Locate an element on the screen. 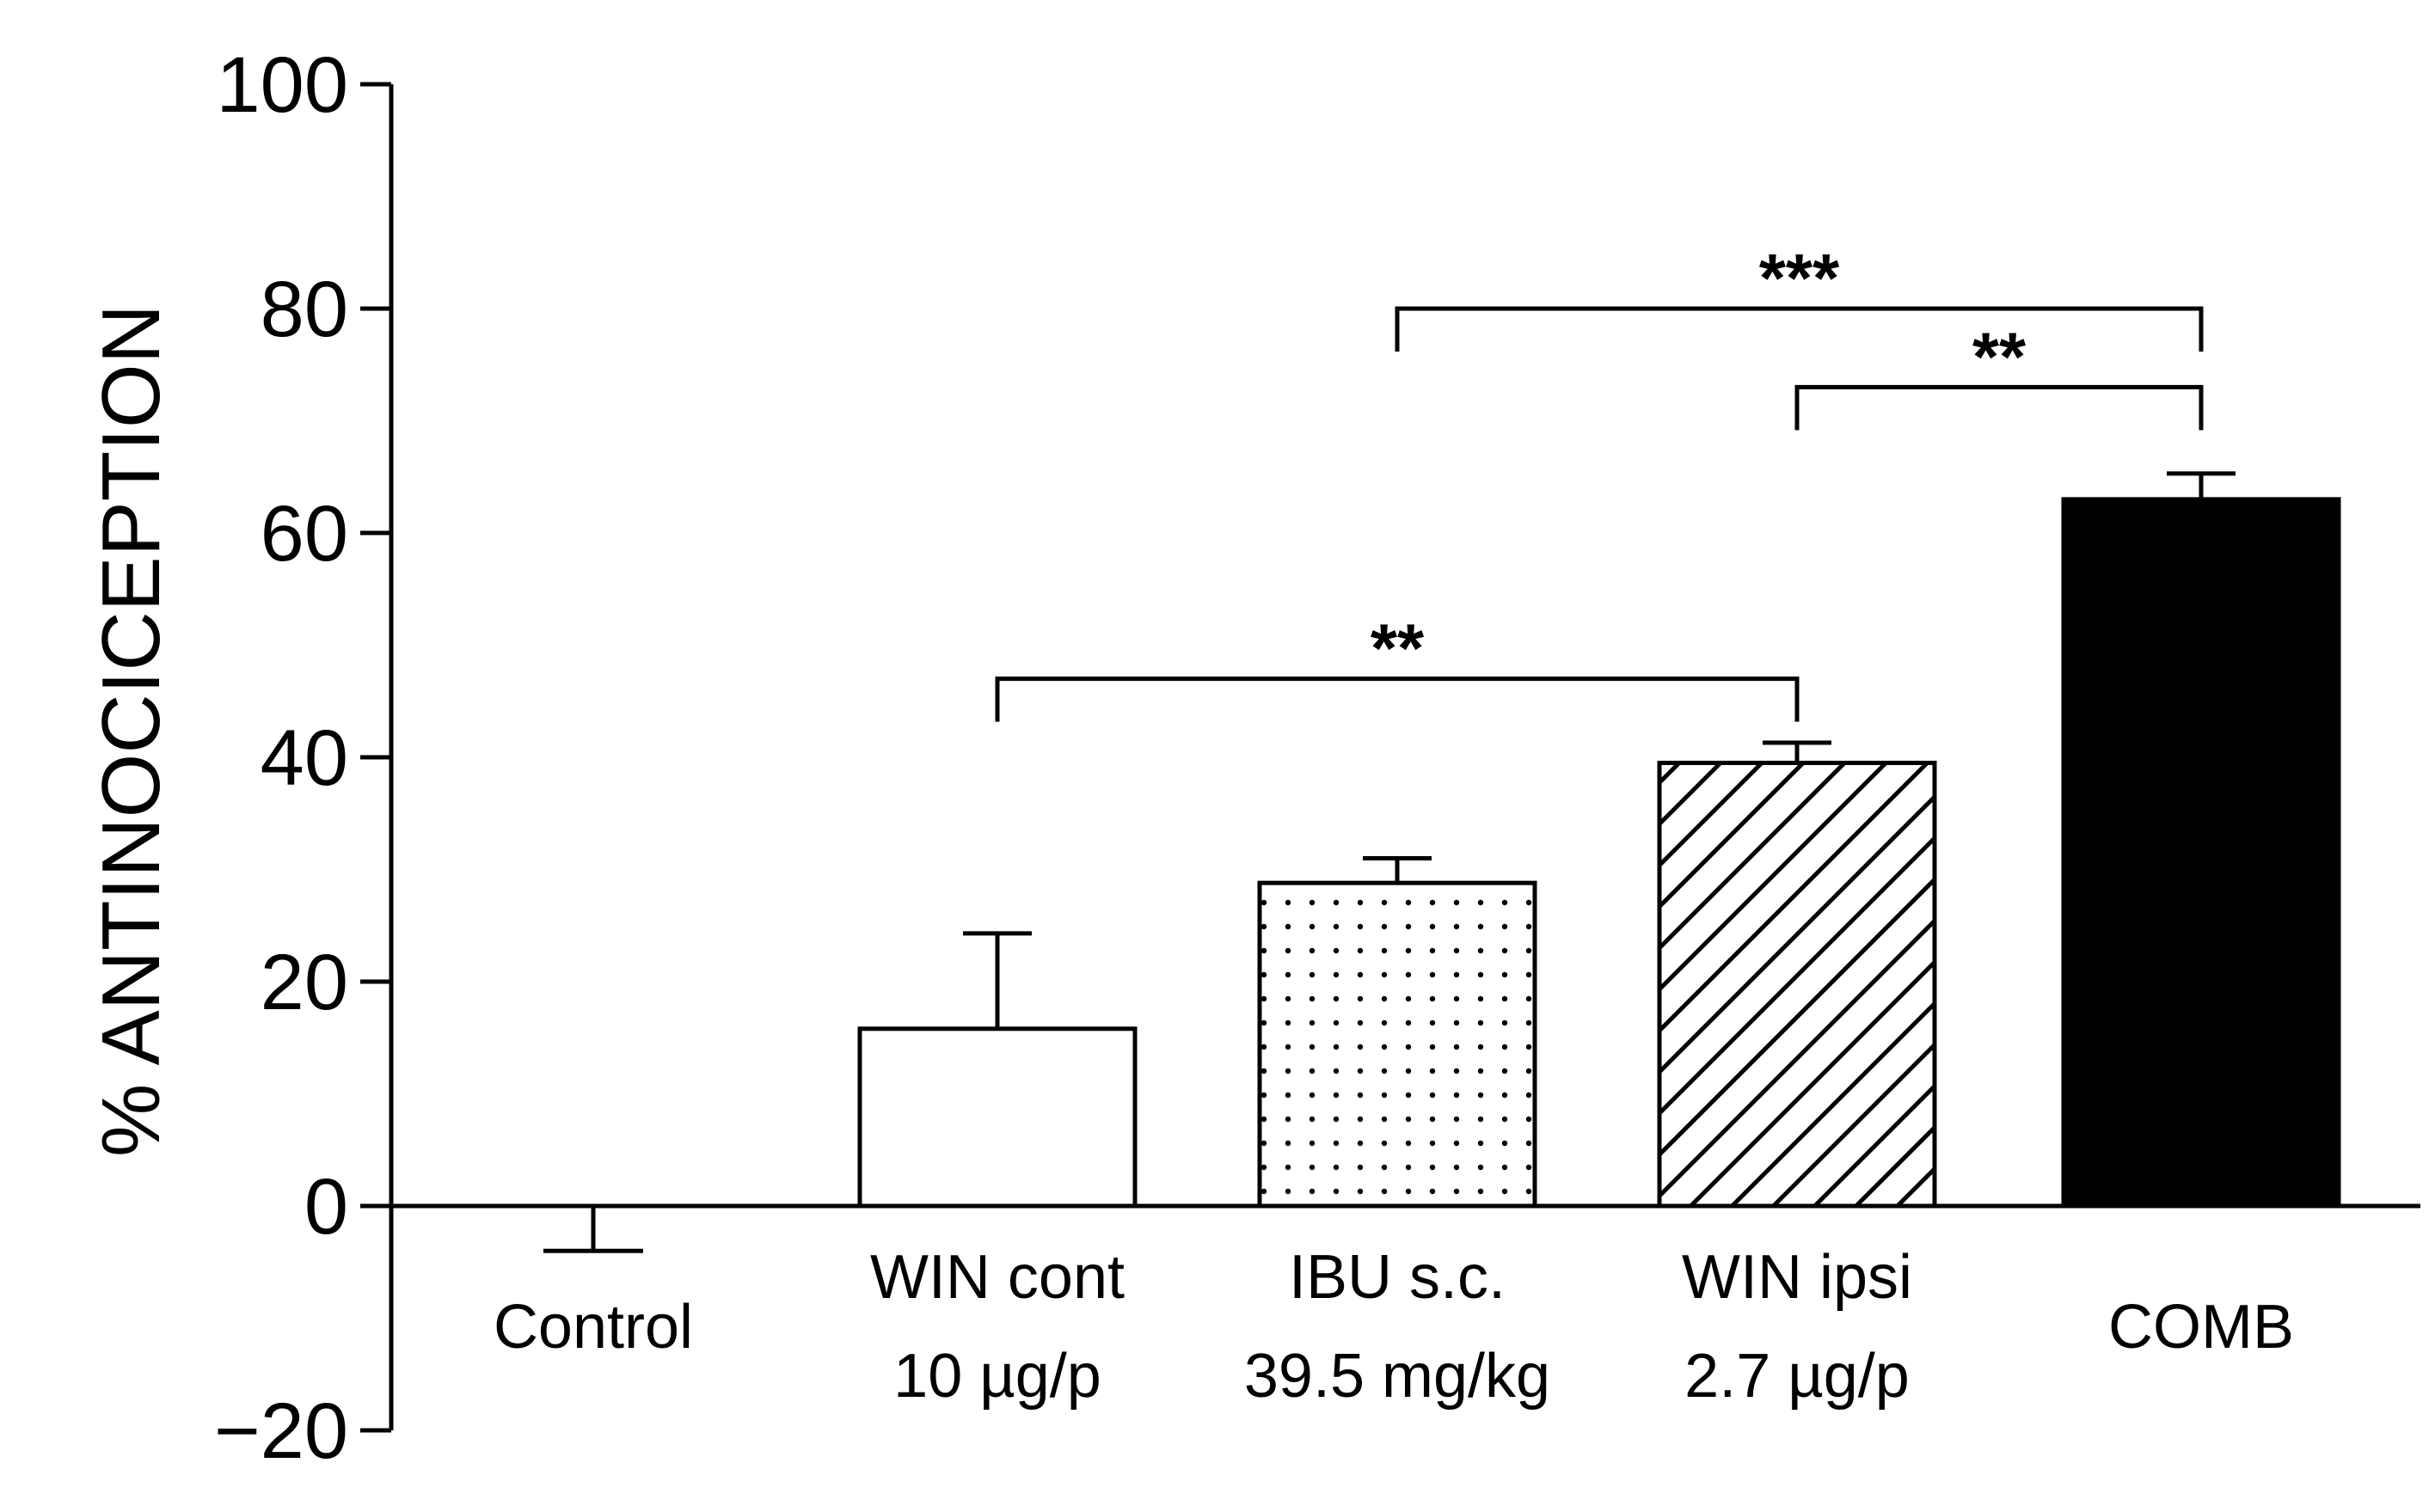 This screenshot has height=1512, width=2435. y-axis-label: % ANTINOCICEPTION is located at coordinates (131, 730).